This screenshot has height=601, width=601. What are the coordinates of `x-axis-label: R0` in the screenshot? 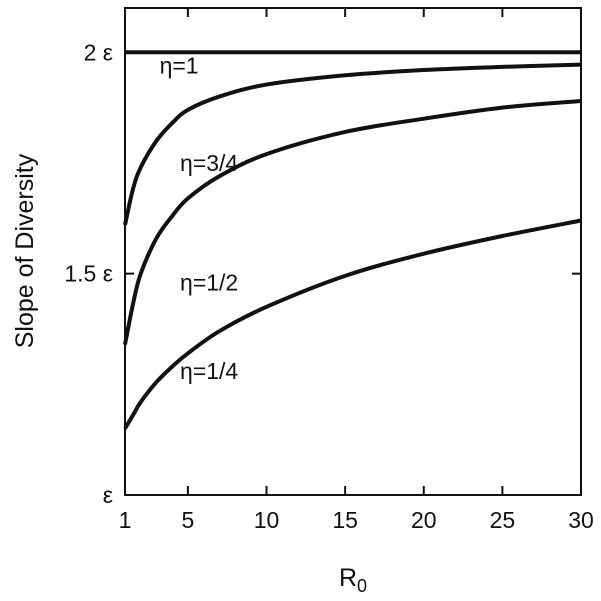 It's located at (353, 580).